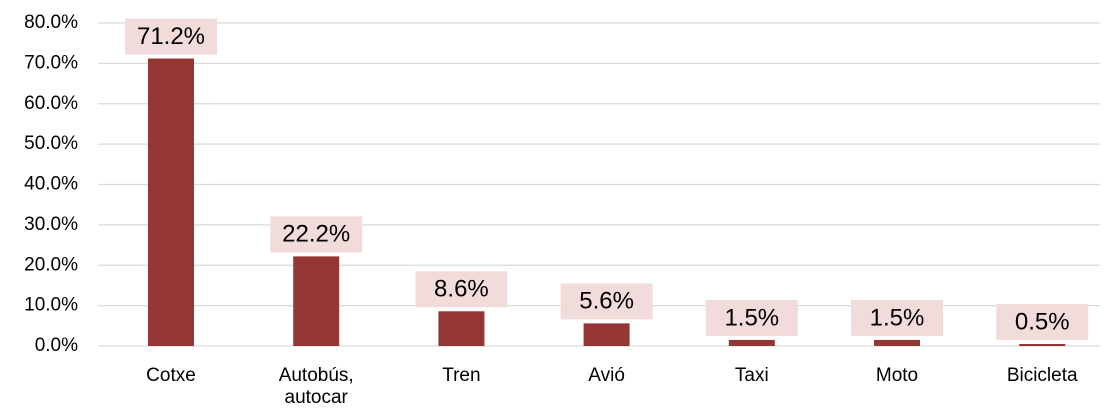 The height and width of the screenshot is (410, 1108). What do you see at coordinates (606, 375) in the screenshot?
I see `x-tick-label: Avió` at bounding box center [606, 375].